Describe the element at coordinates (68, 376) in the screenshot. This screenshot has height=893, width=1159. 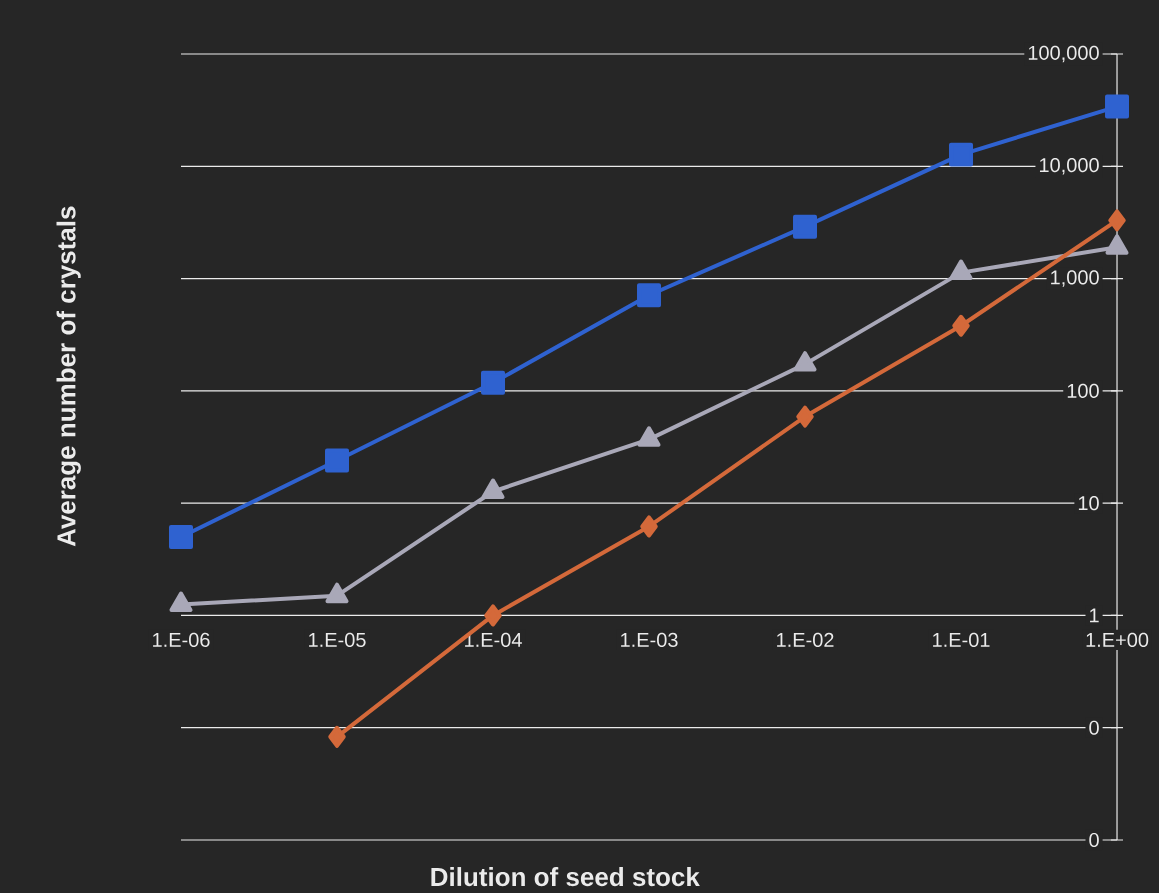
I see `y-axis-title: Average number of crystals` at that location.